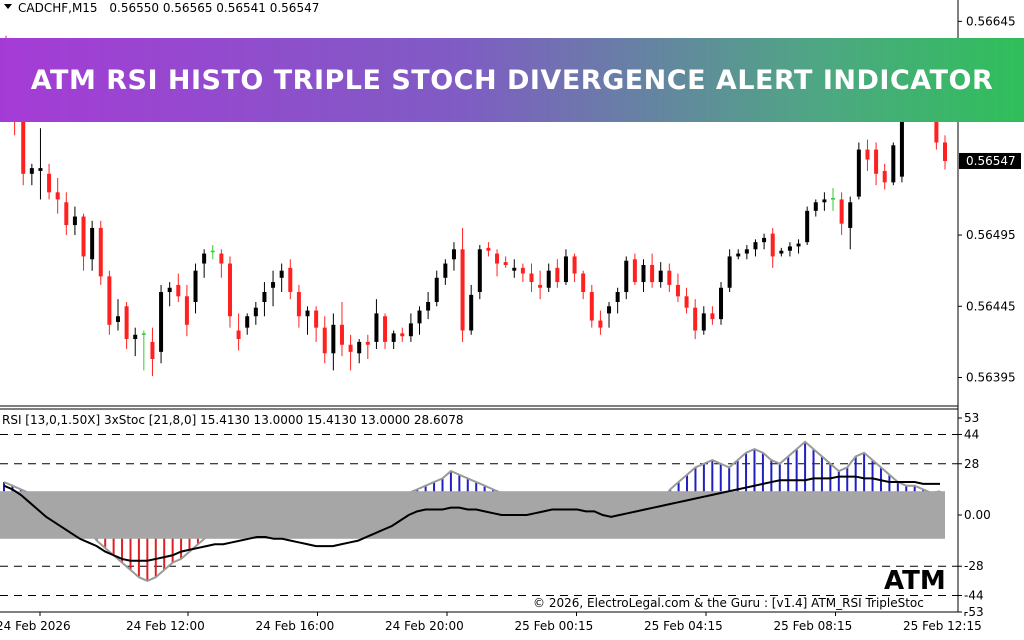  I want to click on time-tick-label: 25 Feb 04:15, so click(683, 626).